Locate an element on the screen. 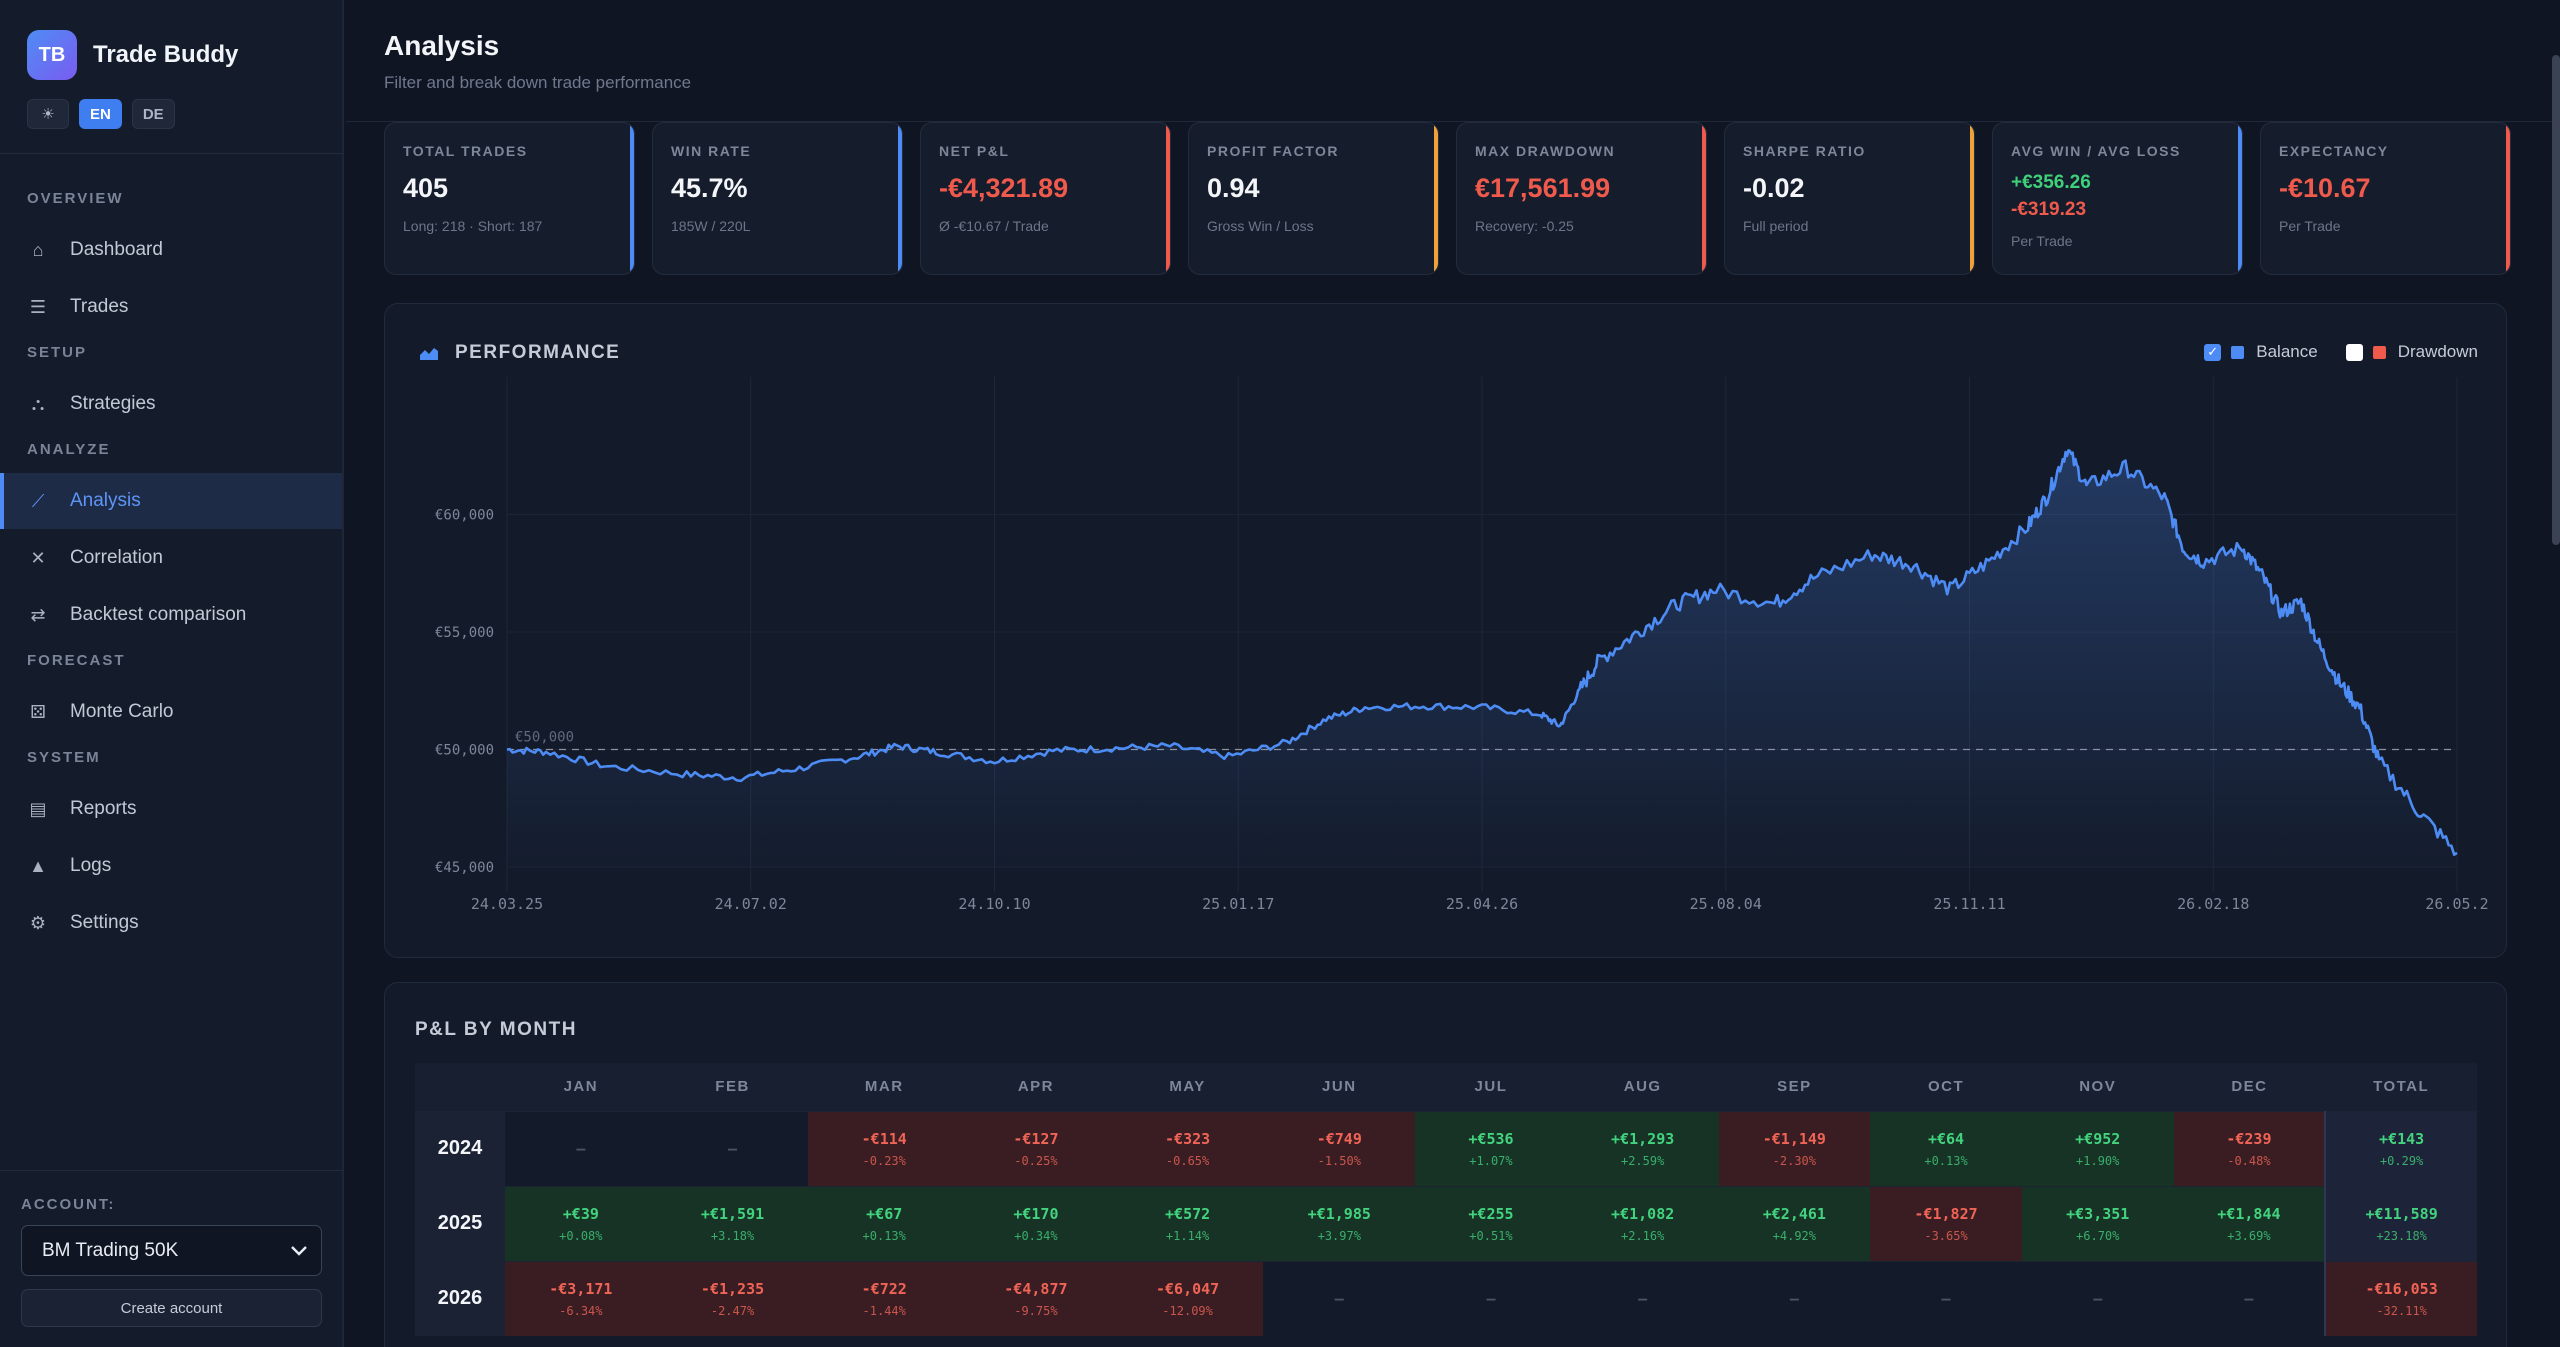 This screenshot has width=2560, height=1347. month-cell: -€114 -0.23% is located at coordinates (884, 1148).